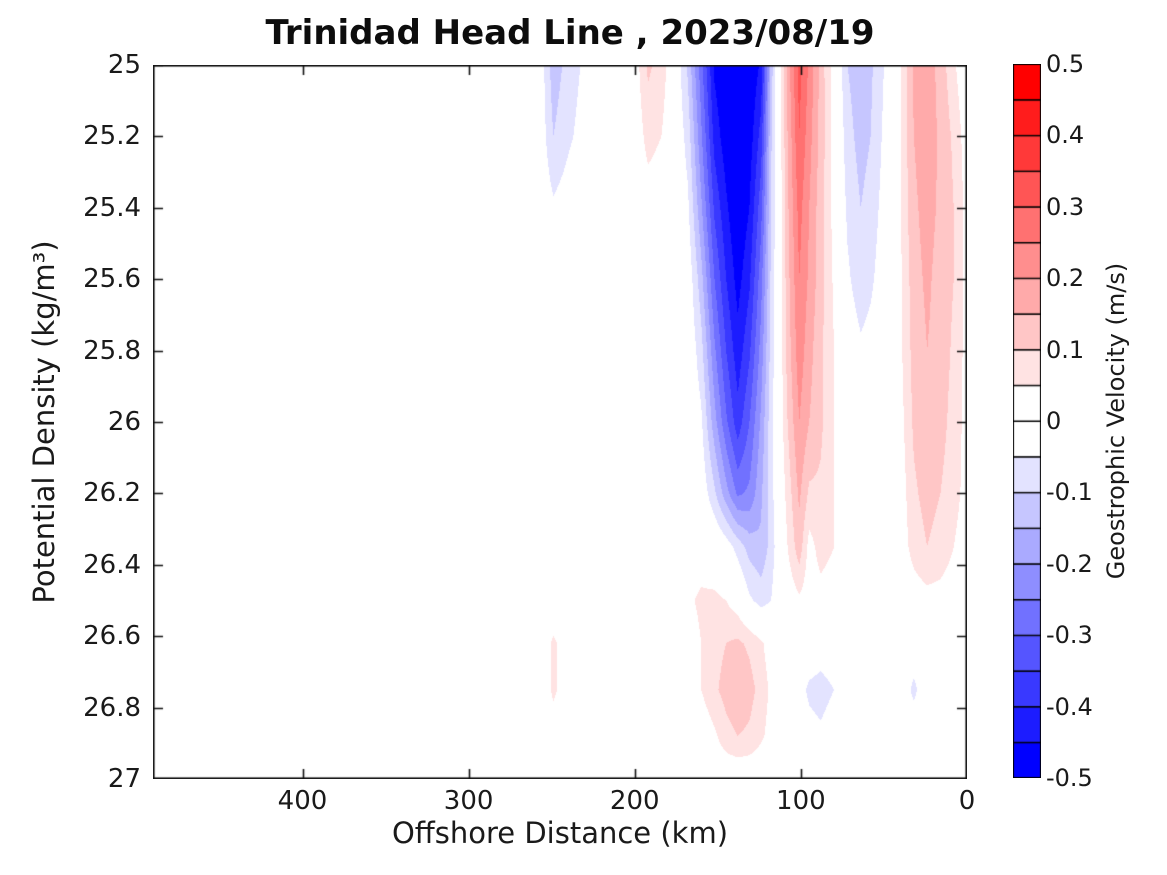 This screenshot has width=1167, height=875. Describe the element at coordinates (112, 707) in the screenshot. I see `y-tick-label: 26.8` at that location.